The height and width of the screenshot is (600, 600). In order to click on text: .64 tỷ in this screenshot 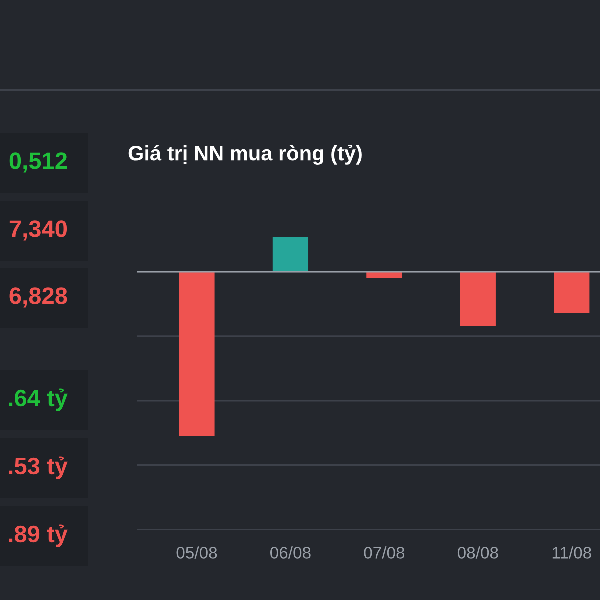, I will do `click(38, 400)`.